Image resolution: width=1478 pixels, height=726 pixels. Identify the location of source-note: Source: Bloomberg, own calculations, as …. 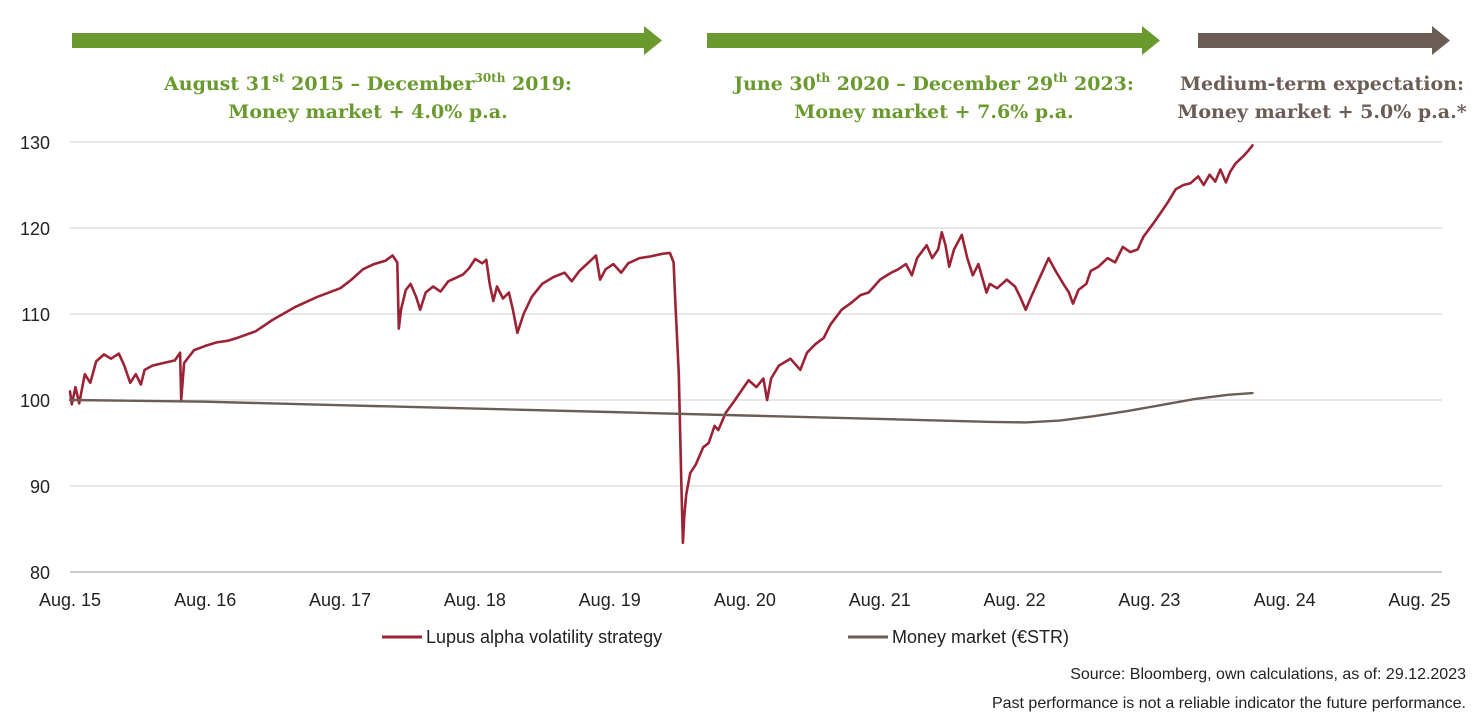
(1268, 674).